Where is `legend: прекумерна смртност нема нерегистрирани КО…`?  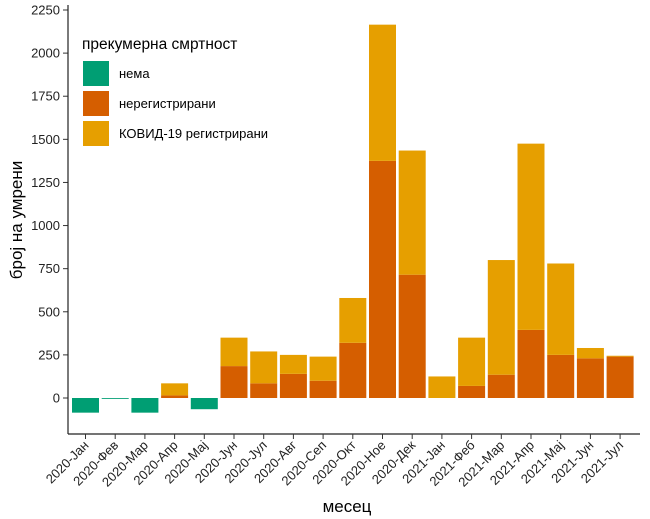 legend: прекумерна смртност нема нерегистрирани КО… is located at coordinates (175, 91).